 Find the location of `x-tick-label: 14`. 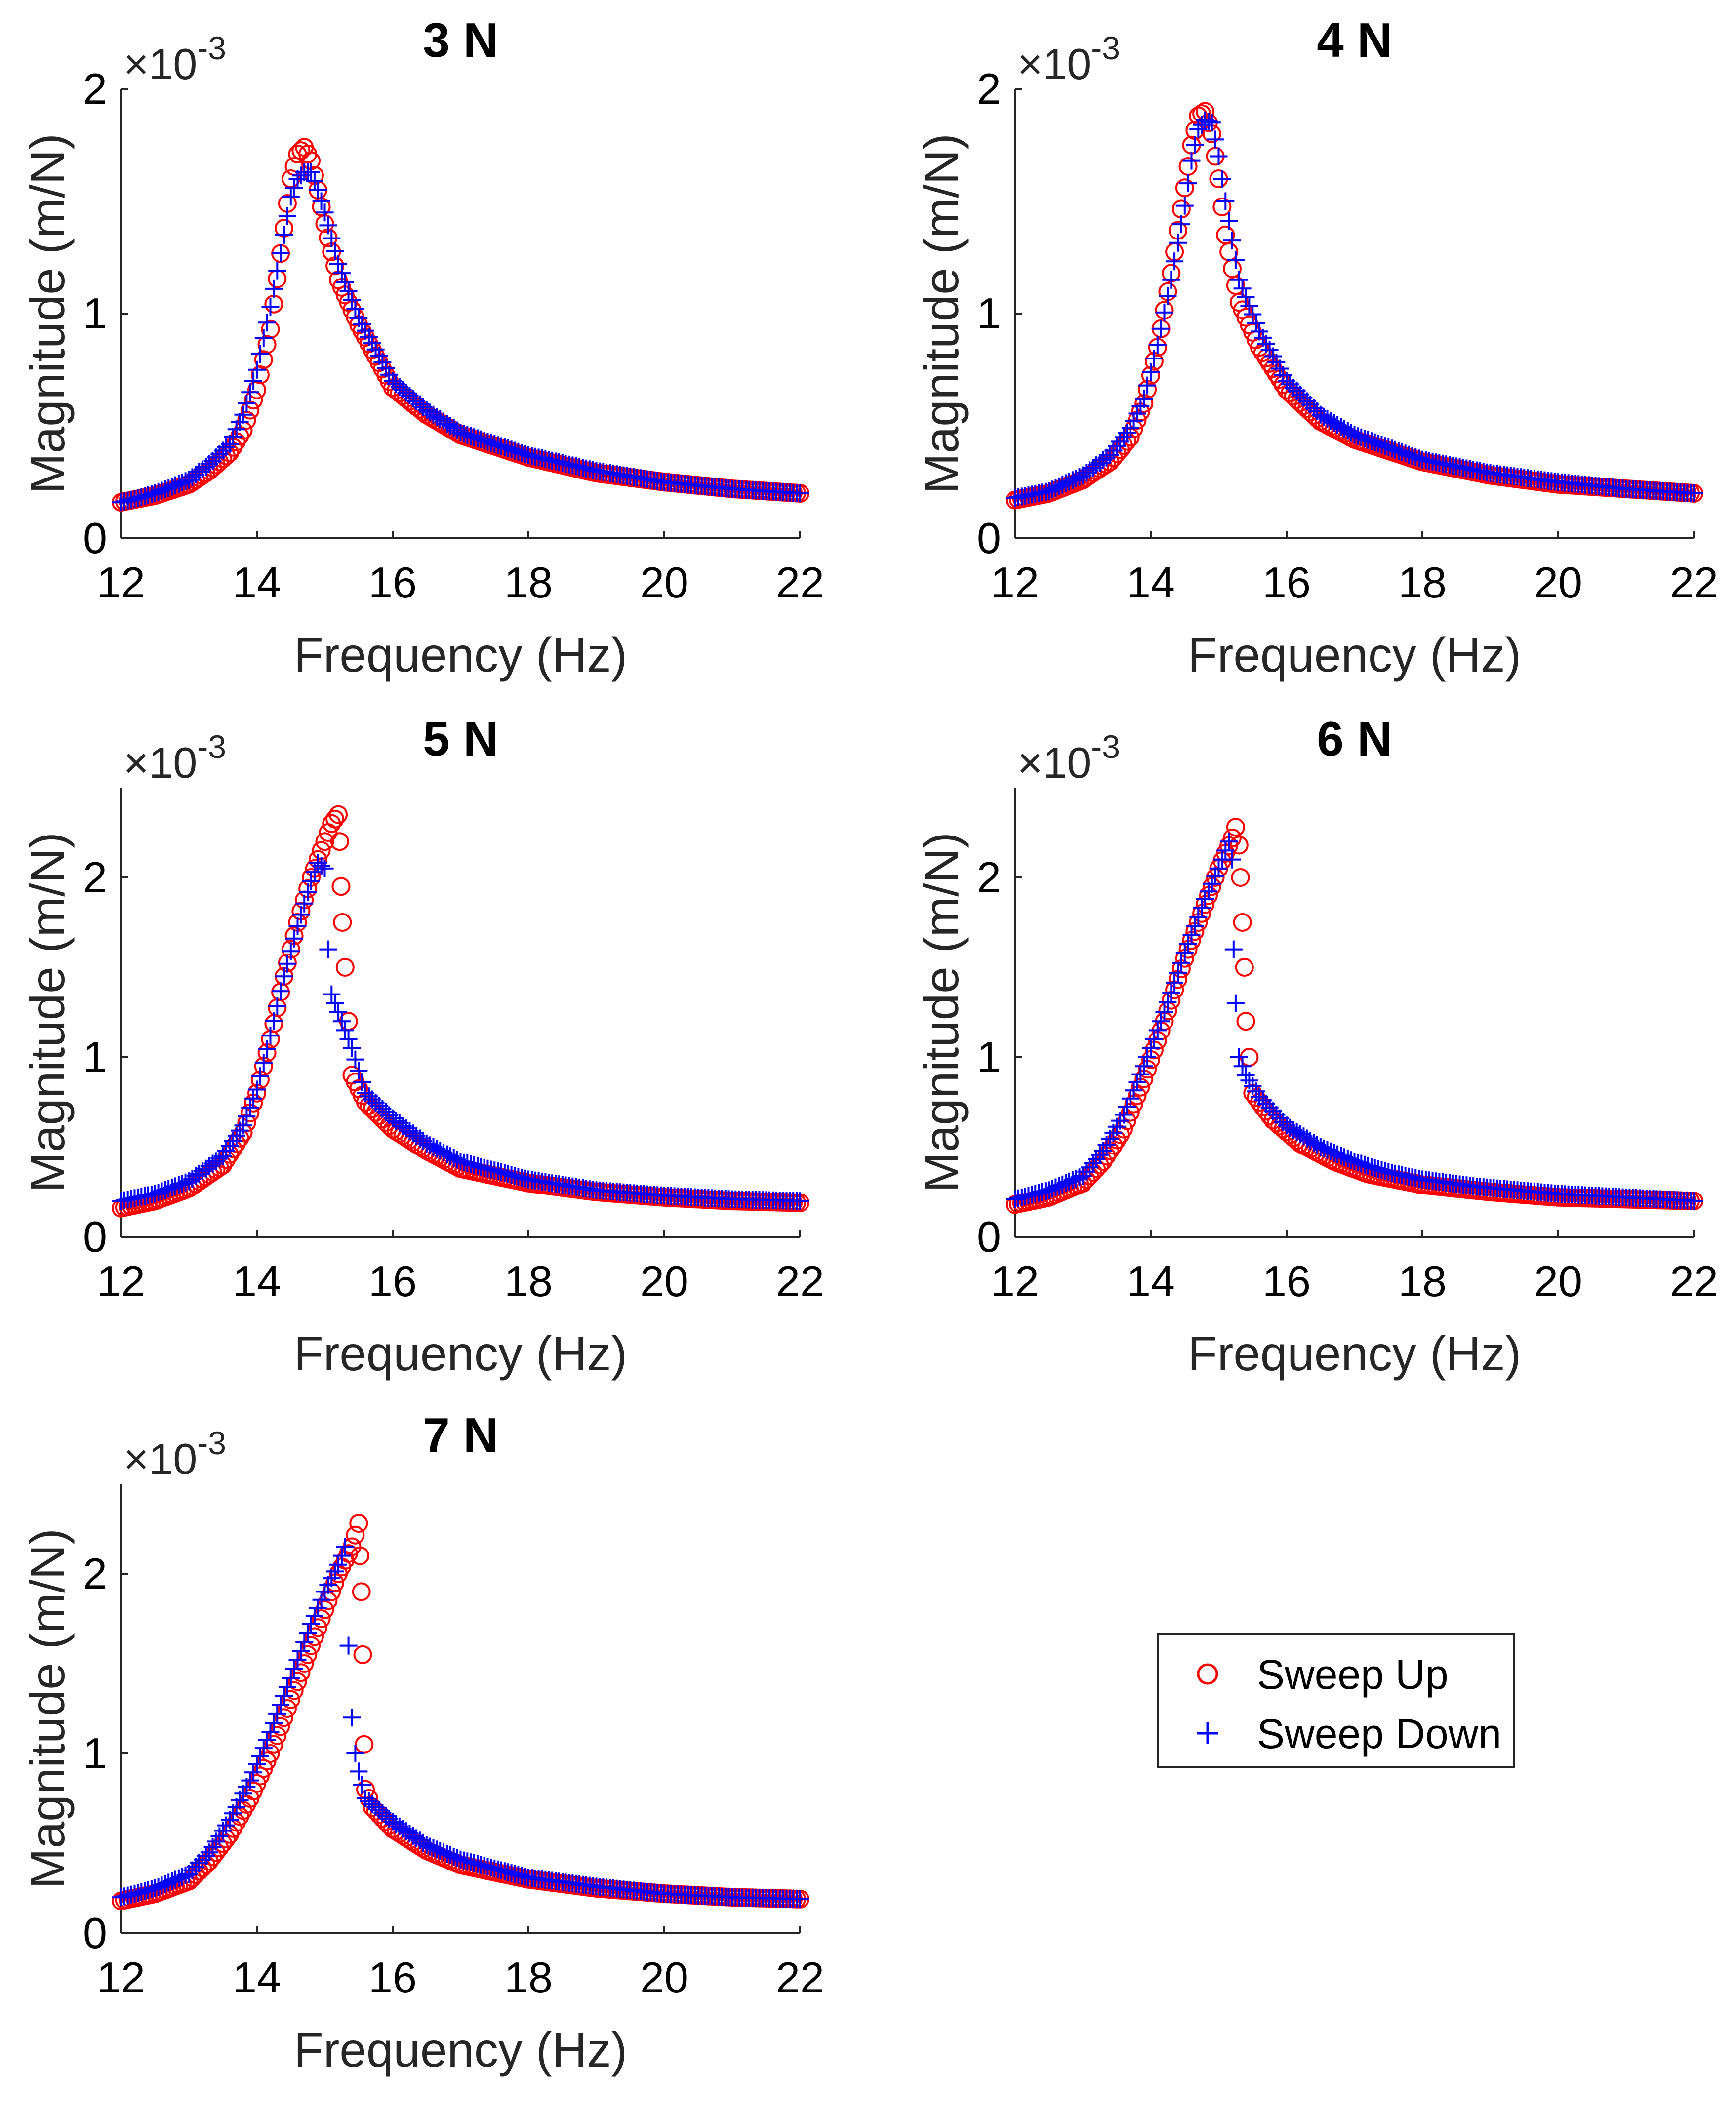

x-tick-label: 14 is located at coordinates (1151, 582).